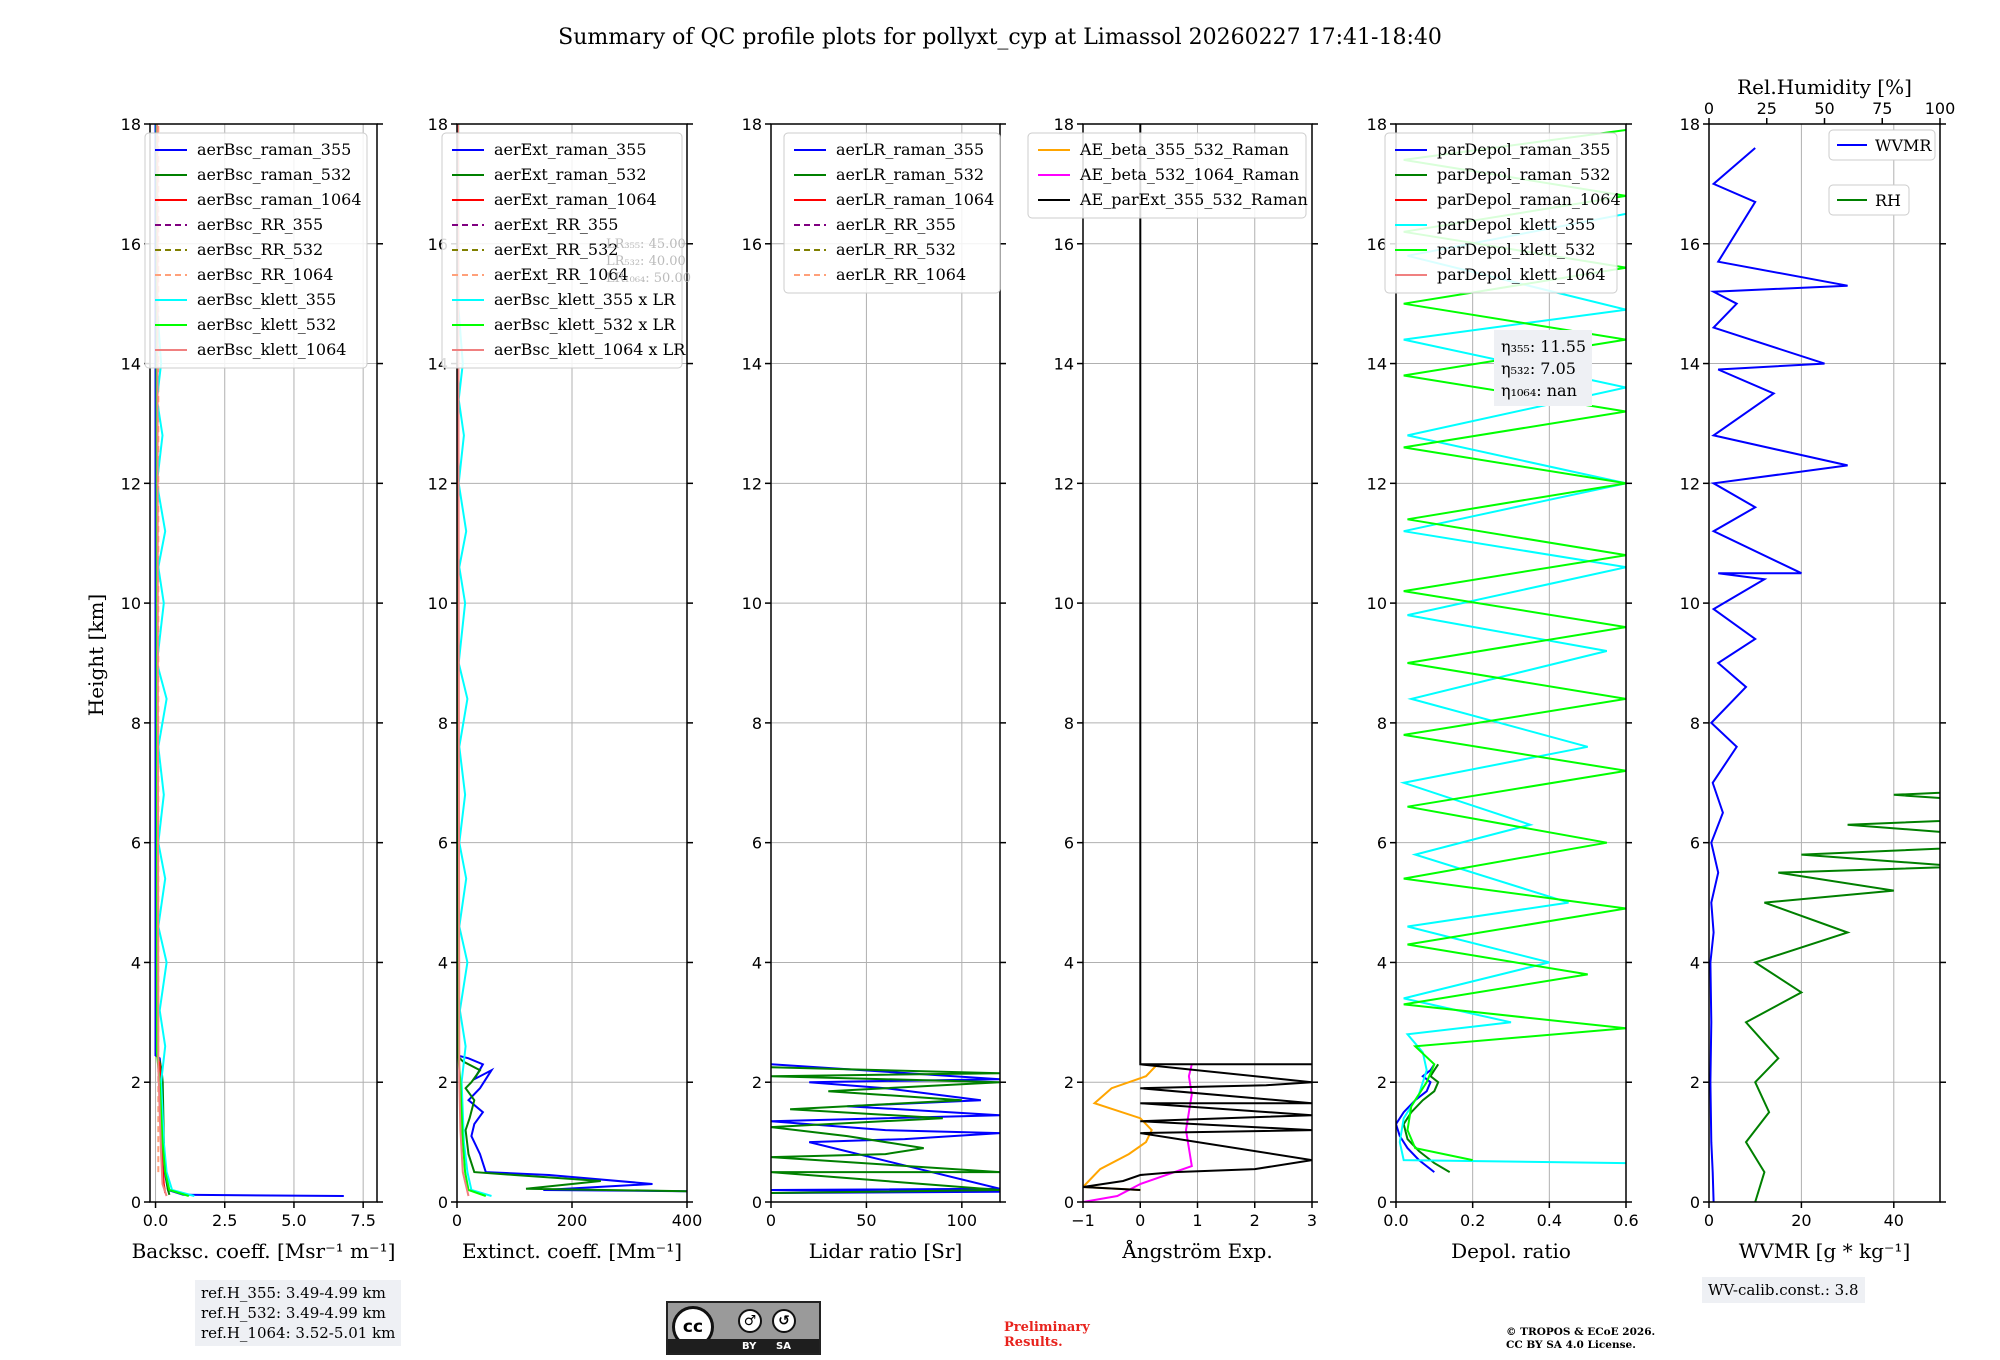 This screenshot has width=2000, height=1360. What do you see at coordinates (896, 224) in the screenshot?
I see `legend-entry: aerLR_RR_355` at bounding box center [896, 224].